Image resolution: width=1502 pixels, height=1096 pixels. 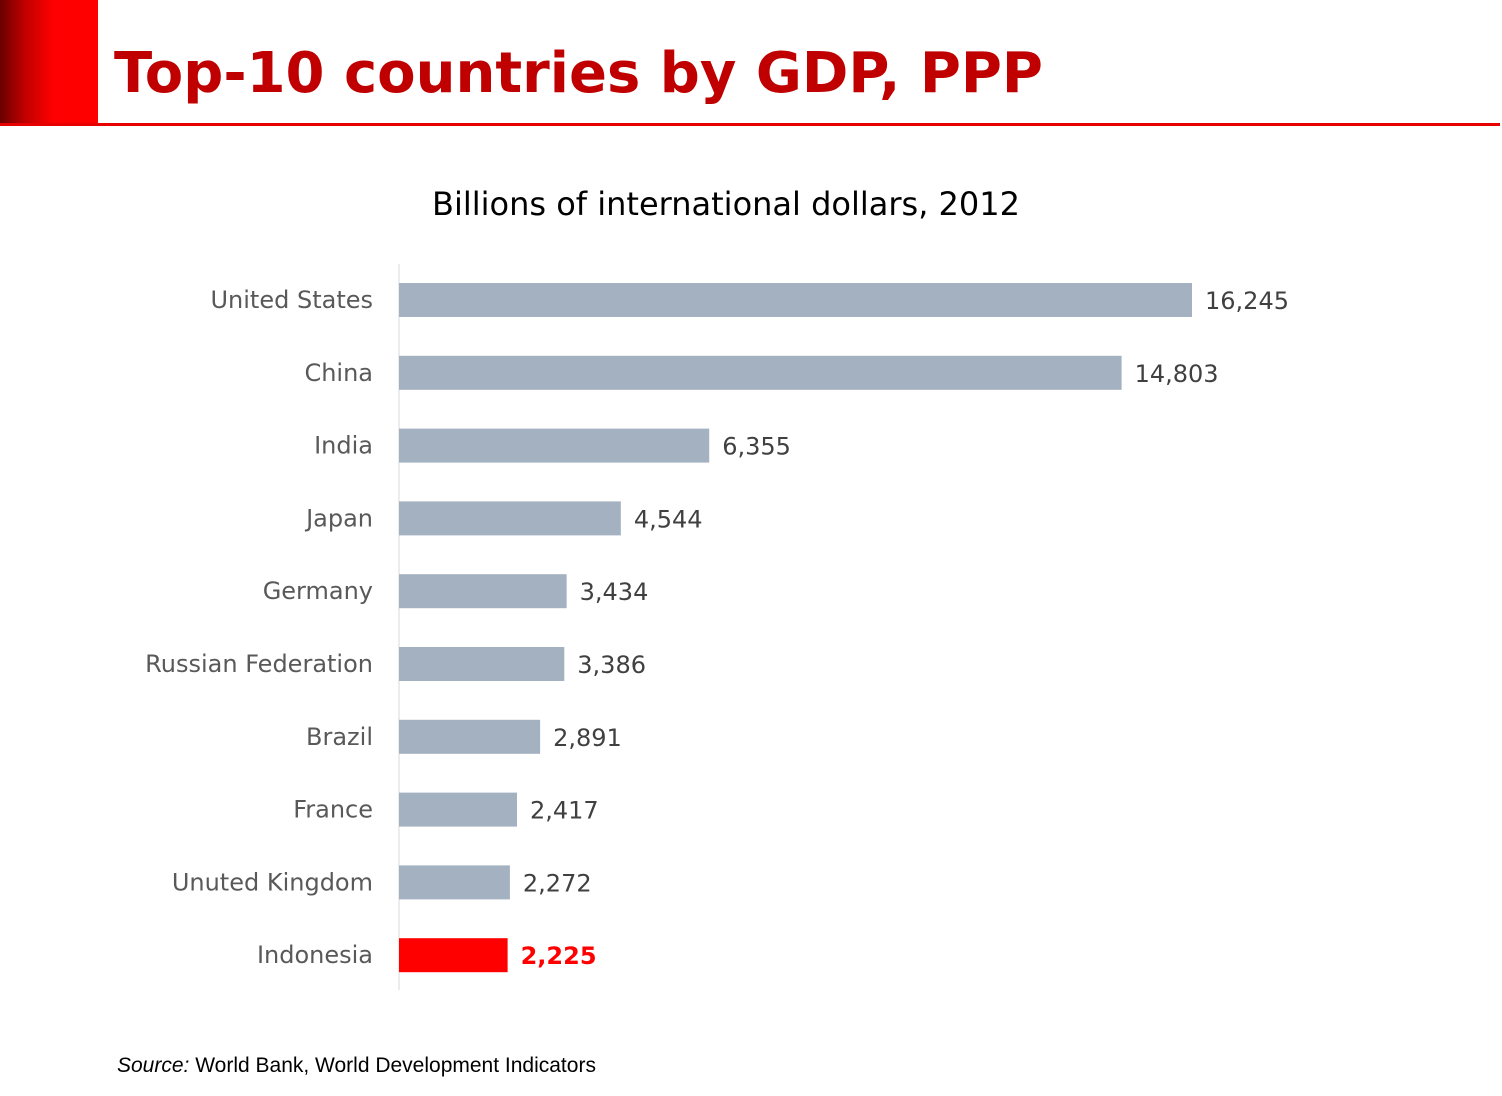 I want to click on category-label: China, so click(x=338, y=373).